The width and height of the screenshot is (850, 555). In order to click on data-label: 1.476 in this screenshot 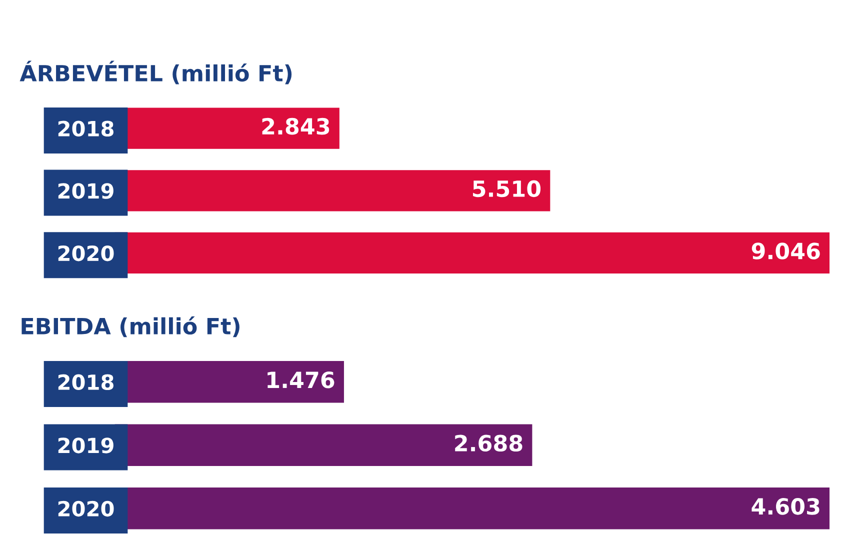, I will do `click(301, 380)`.